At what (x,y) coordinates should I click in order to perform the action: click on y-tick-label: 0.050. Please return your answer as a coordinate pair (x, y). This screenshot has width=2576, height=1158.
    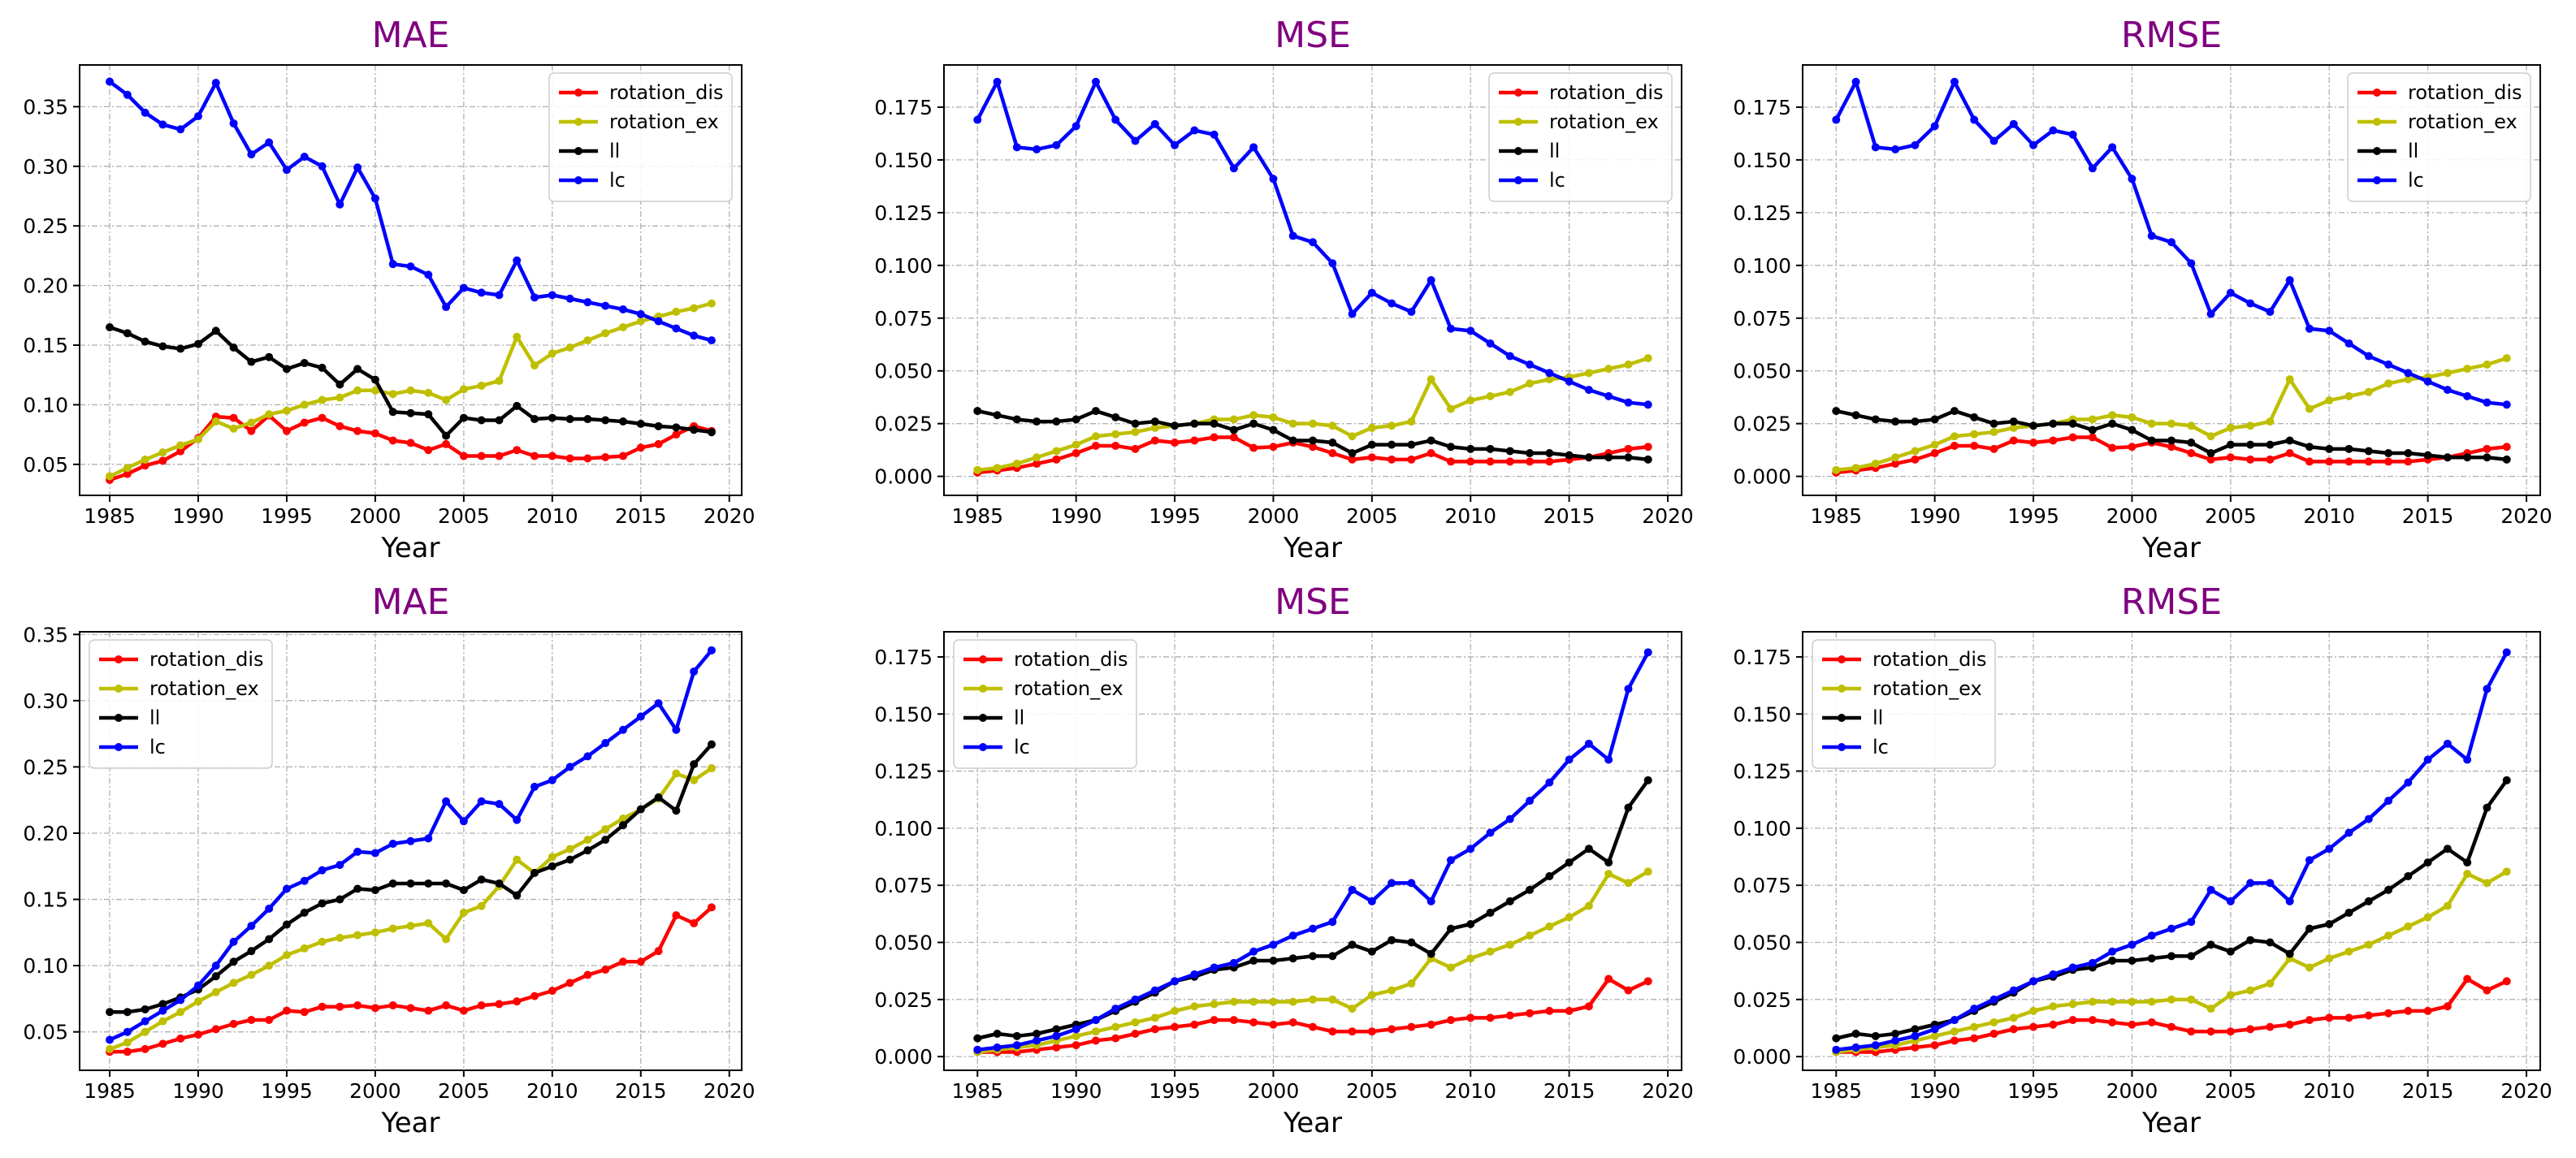
    Looking at the image, I should click on (1762, 943).